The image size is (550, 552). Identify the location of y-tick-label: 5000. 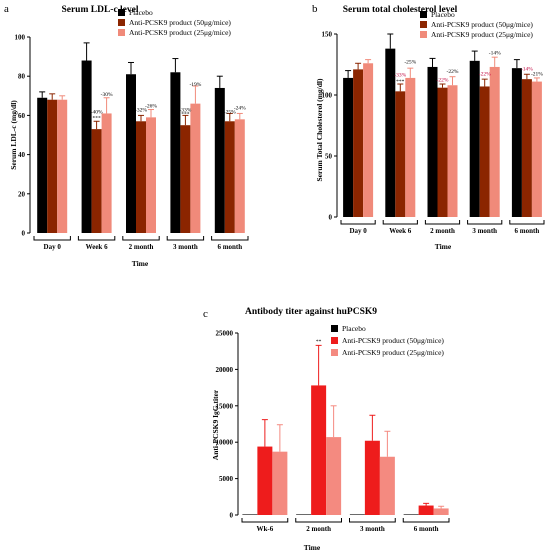
(226, 479).